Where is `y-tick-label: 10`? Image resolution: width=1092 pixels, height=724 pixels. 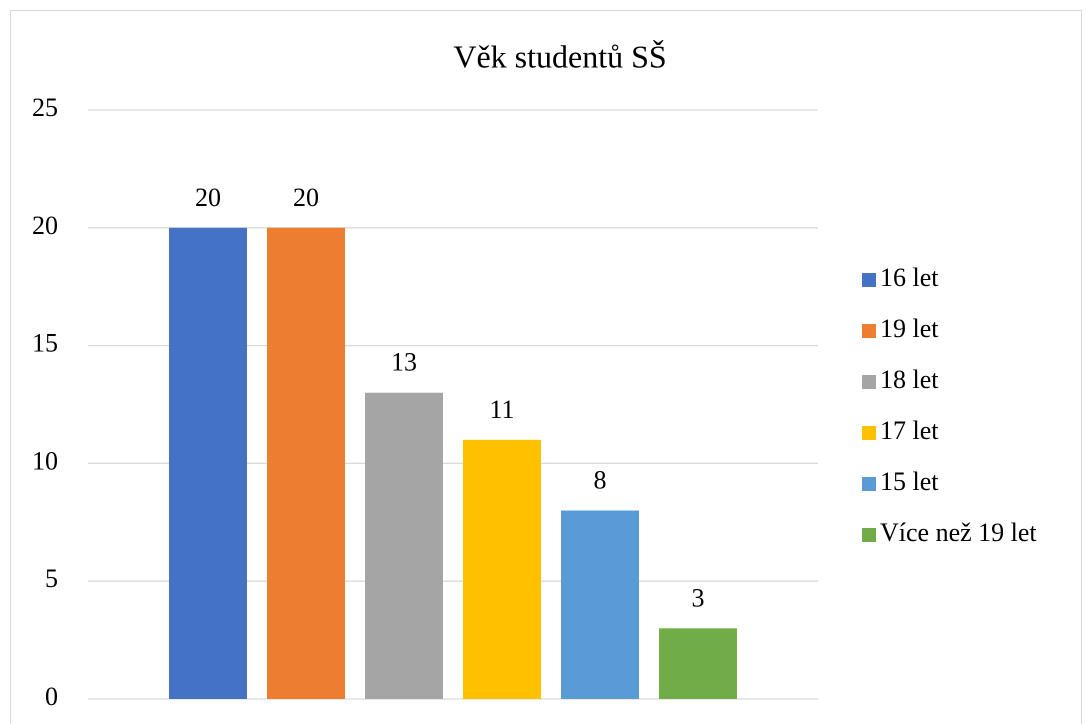
y-tick-label: 10 is located at coordinates (45, 460).